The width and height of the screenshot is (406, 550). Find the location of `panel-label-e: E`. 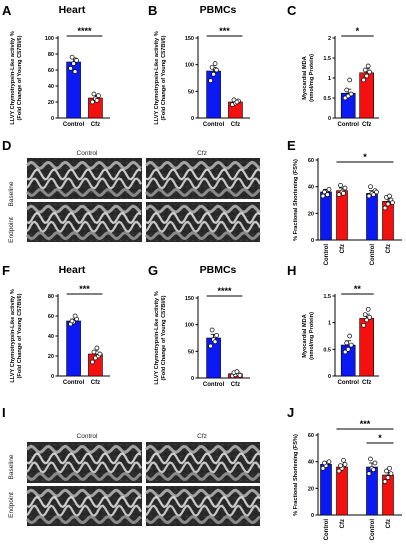

panel-label-e: E is located at coordinates (291, 145).